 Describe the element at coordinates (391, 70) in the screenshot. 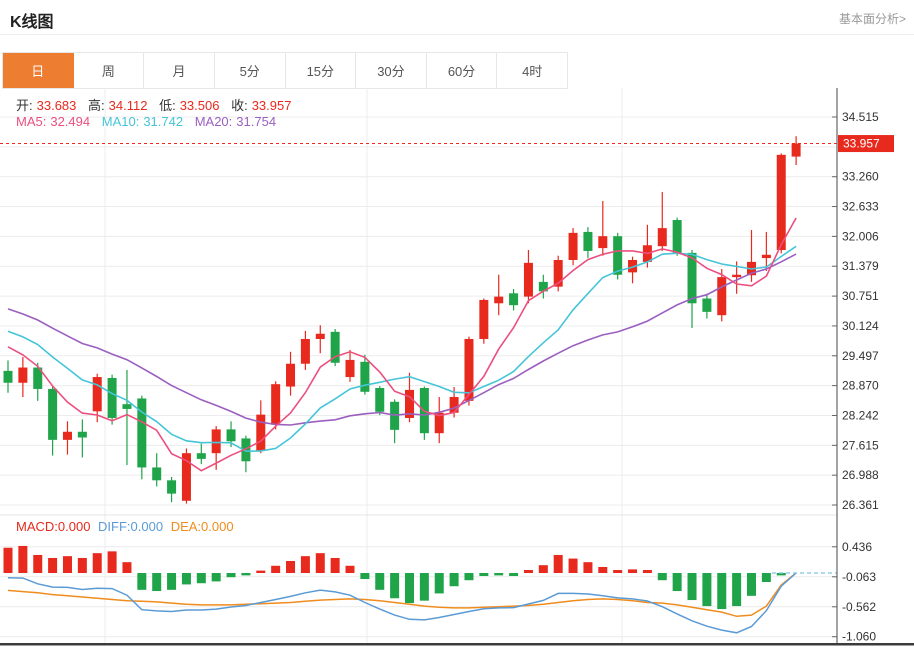

I see `tab-30分: 30分` at that location.